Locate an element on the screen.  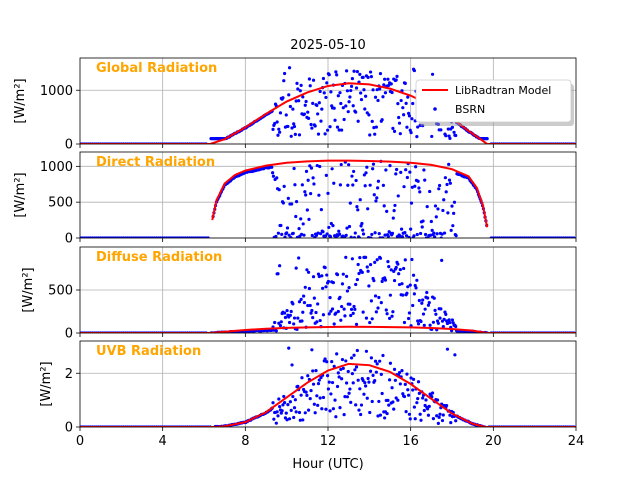
x-tick-label: 4 is located at coordinates (163, 441).